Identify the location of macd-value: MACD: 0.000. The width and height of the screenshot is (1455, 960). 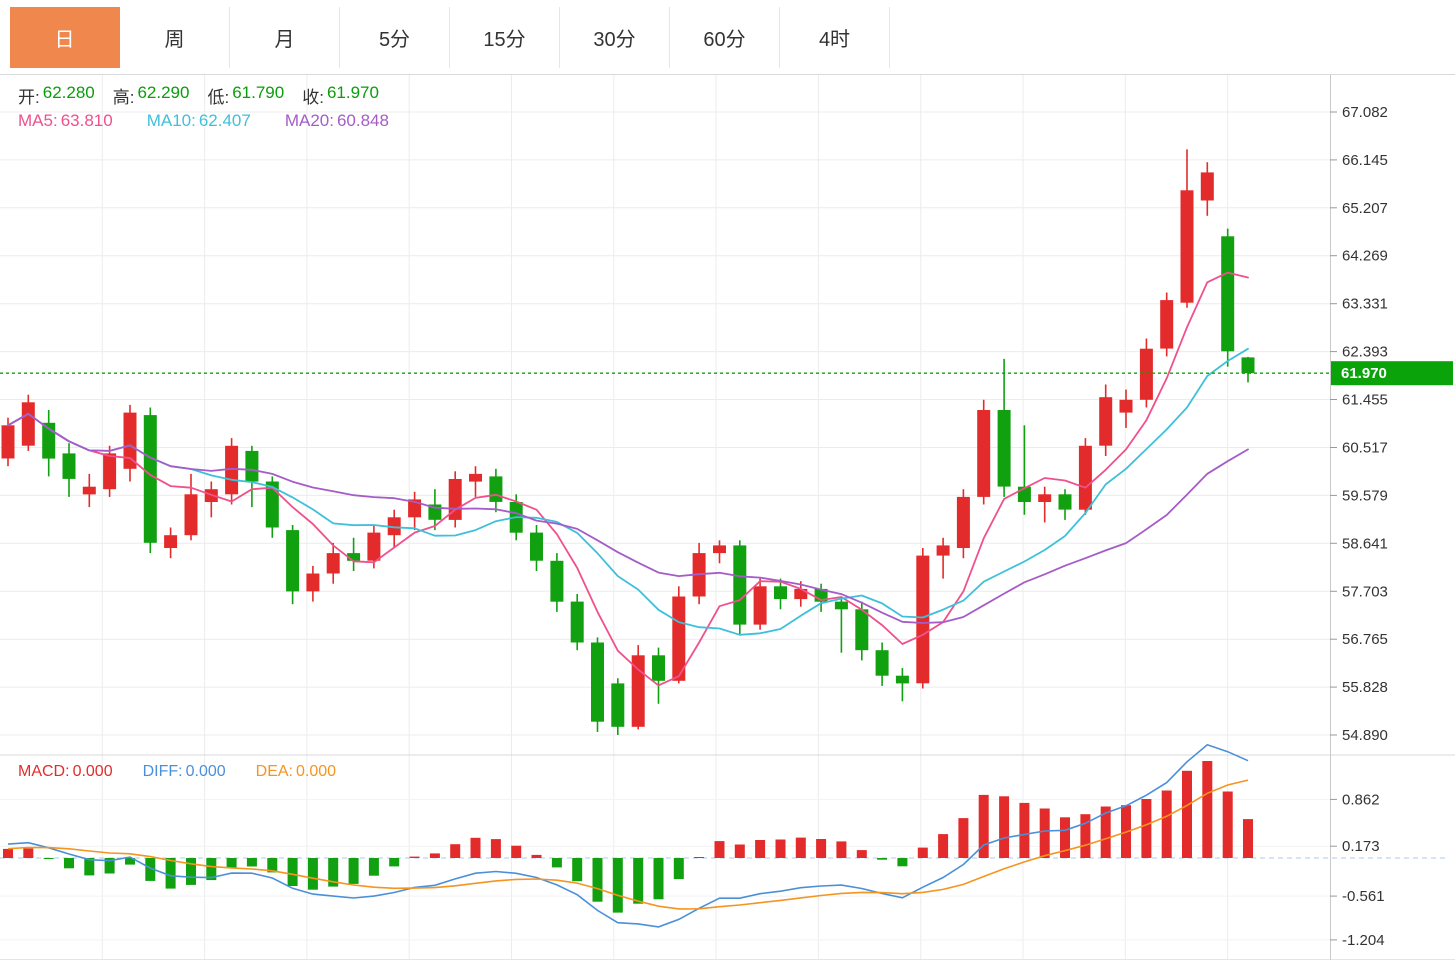
(65, 771).